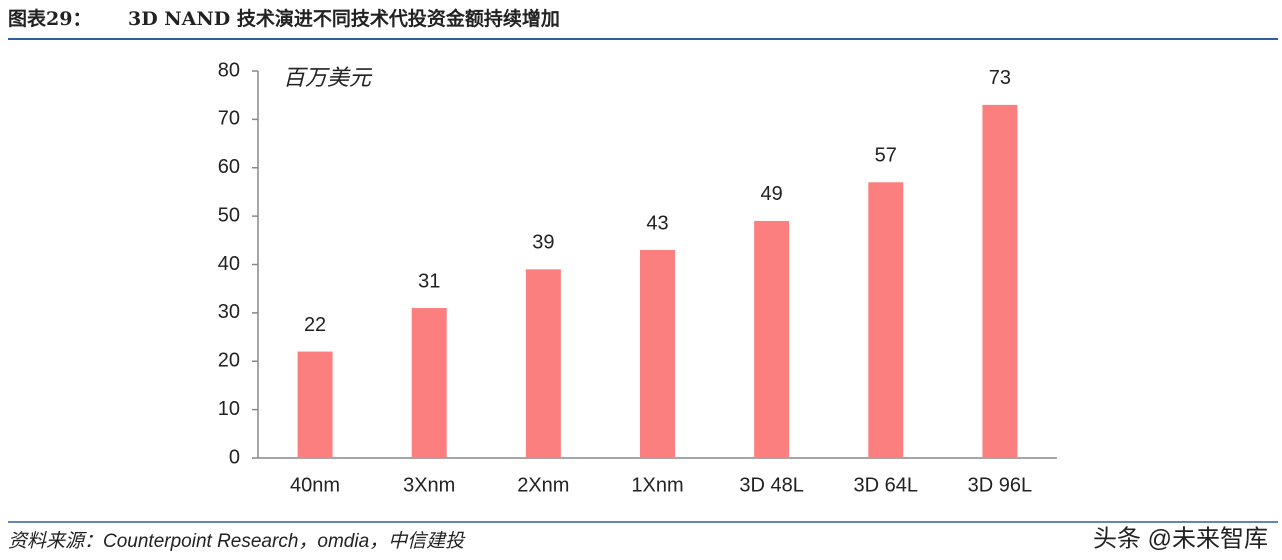 This screenshot has height=560, width=1282. I want to click on y-tick-label: 30, so click(229, 312).